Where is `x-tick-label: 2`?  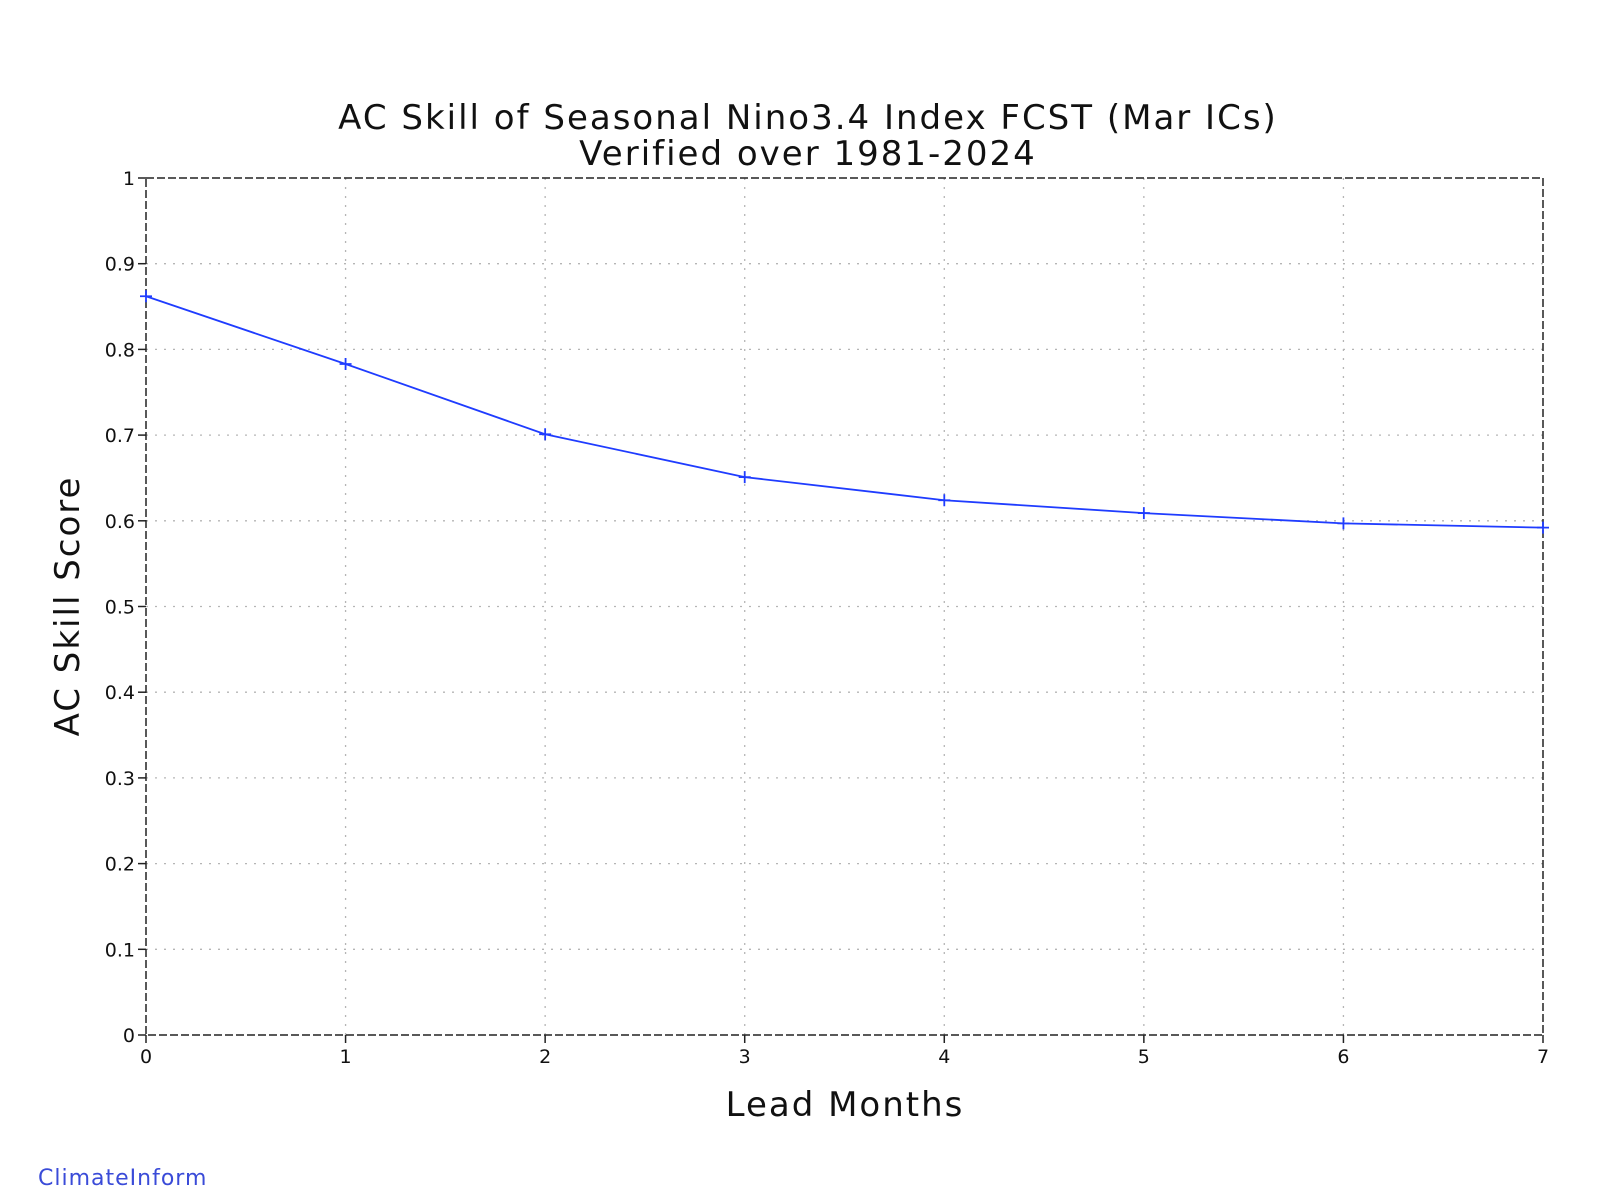
x-tick-label: 2 is located at coordinates (545, 1057).